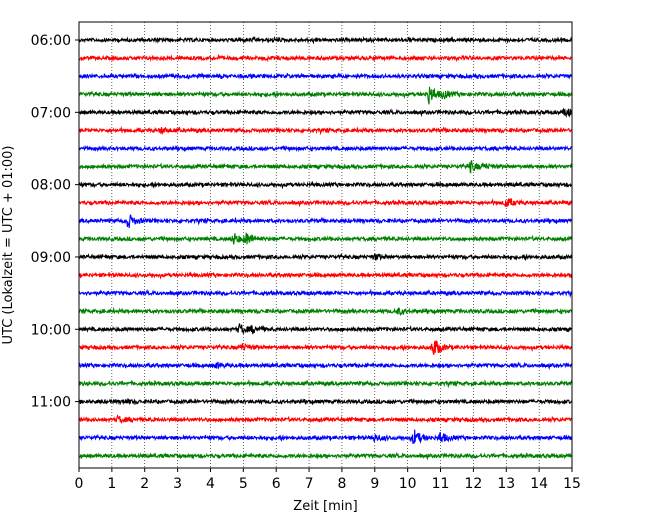 The height and width of the screenshot is (520, 650). I want to click on x-tick-label: 5, so click(243, 484).